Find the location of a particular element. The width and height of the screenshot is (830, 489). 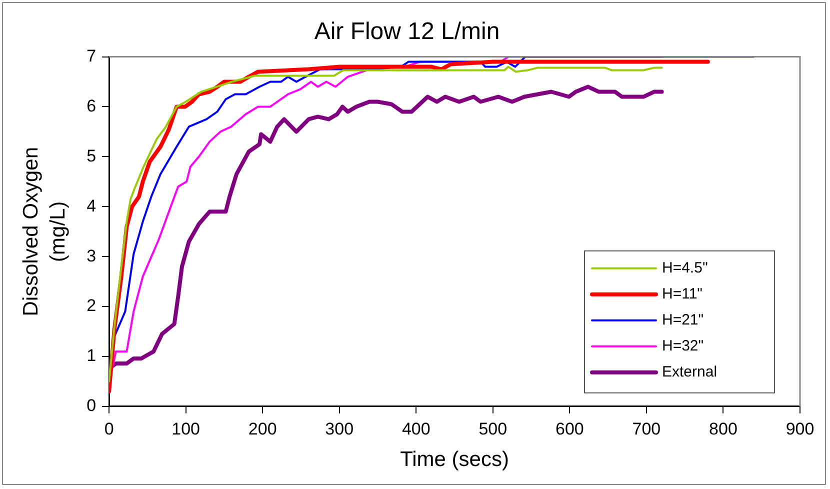

x-tick-label: 700 is located at coordinates (646, 428).